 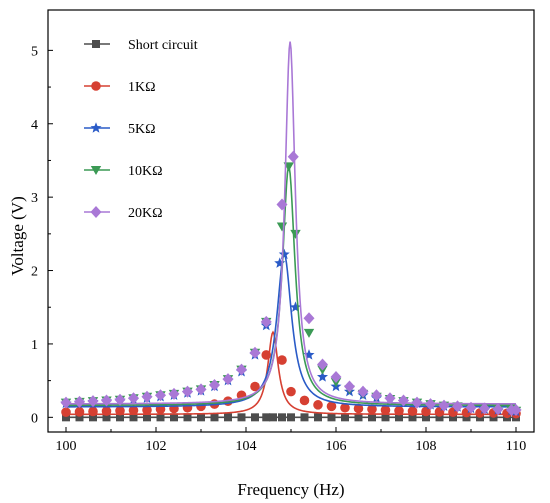 I want to click on y-tick-label: 2, so click(x=34, y=272).